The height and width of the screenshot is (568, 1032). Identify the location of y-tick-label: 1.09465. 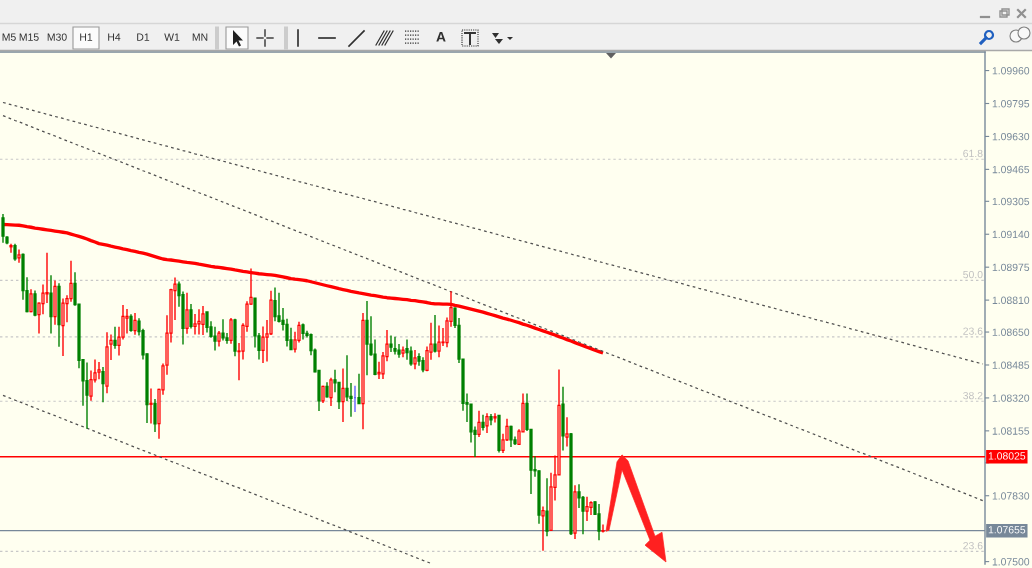
(1011, 169).